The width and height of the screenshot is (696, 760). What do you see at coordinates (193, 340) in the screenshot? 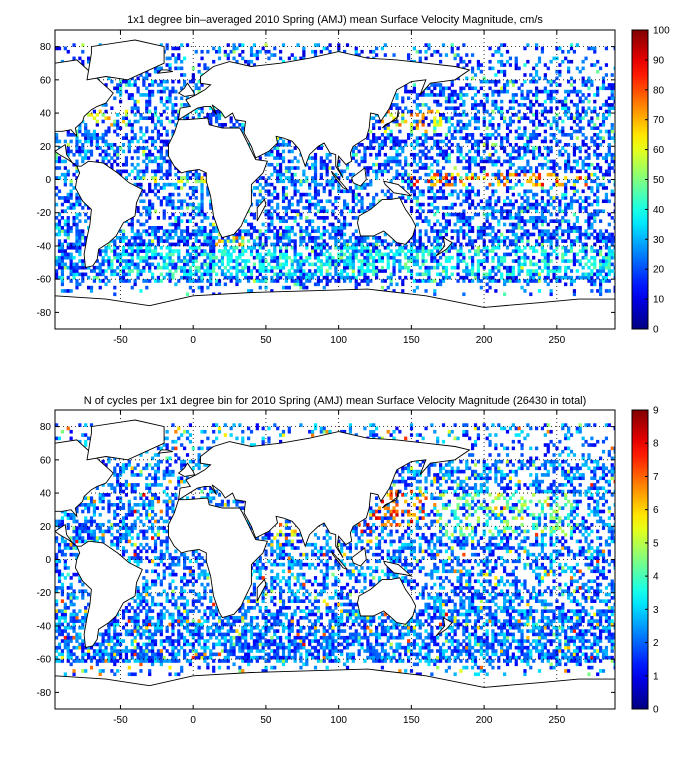
I see `x-tick-label: 0` at bounding box center [193, 340].